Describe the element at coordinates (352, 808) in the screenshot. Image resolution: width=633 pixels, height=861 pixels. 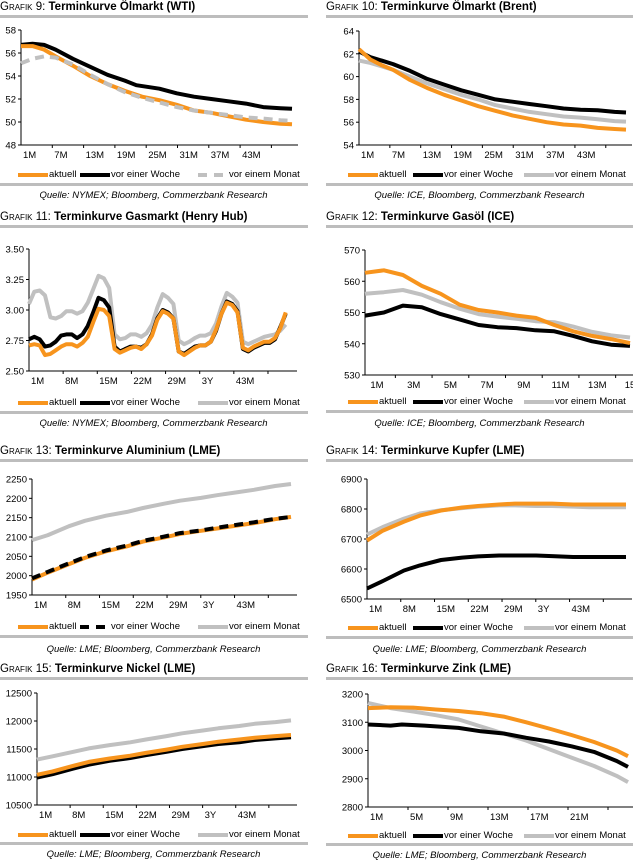
I see `y-tick-label: 2800` at that location.